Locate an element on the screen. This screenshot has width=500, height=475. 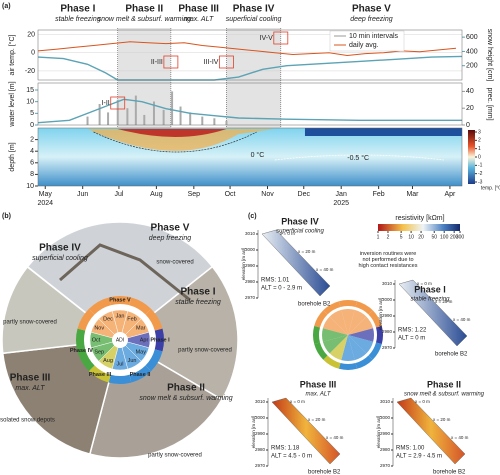
surface-note: partly snow-covered is located at coordinates (175, 456).